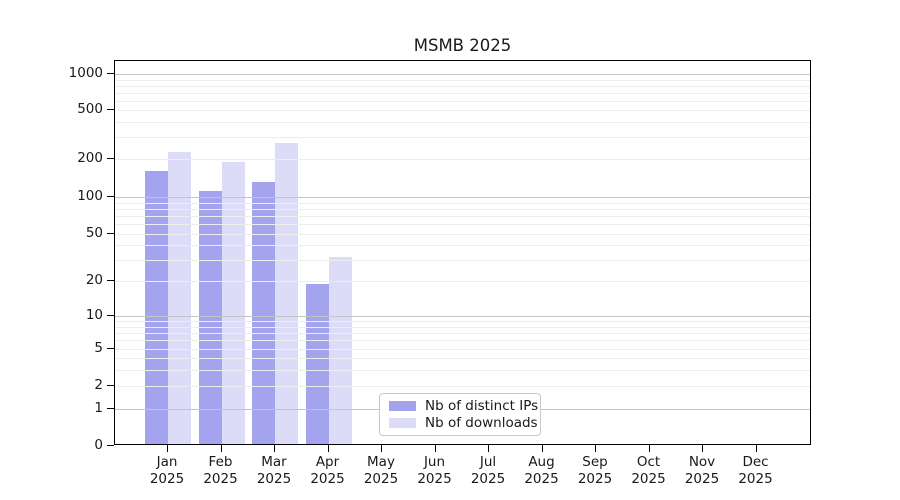 This screenshot has height=500, width=900. What do you see at coordinates (381, 462) in the screenshot?
I see `month-name: May` at bounding box center [381, 462].